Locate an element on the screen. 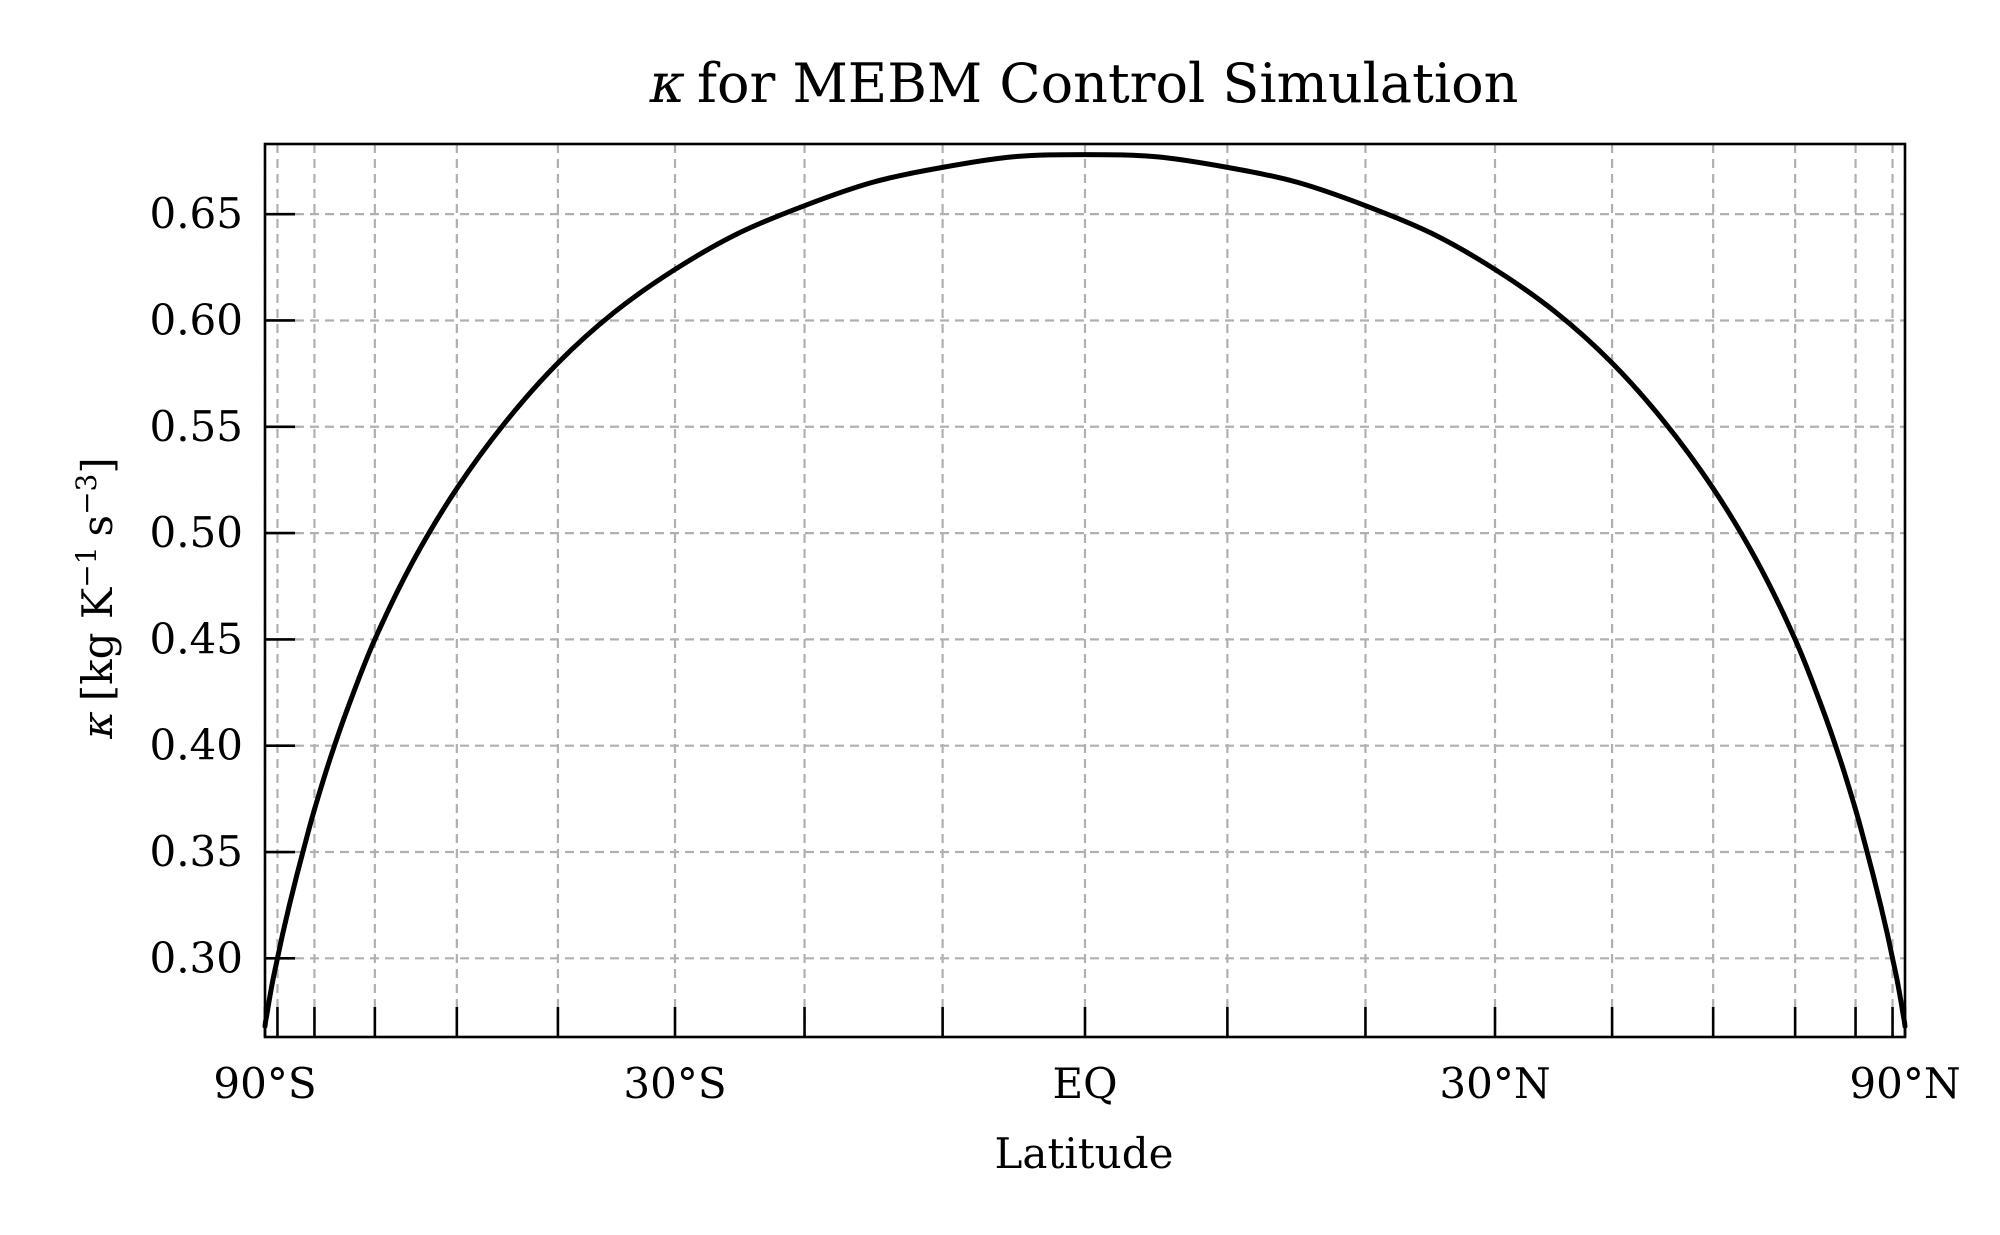 The height and width of the screenshot is (1235, 2000). y-tick-label: 0.60 is located at coordinates (196, 319).